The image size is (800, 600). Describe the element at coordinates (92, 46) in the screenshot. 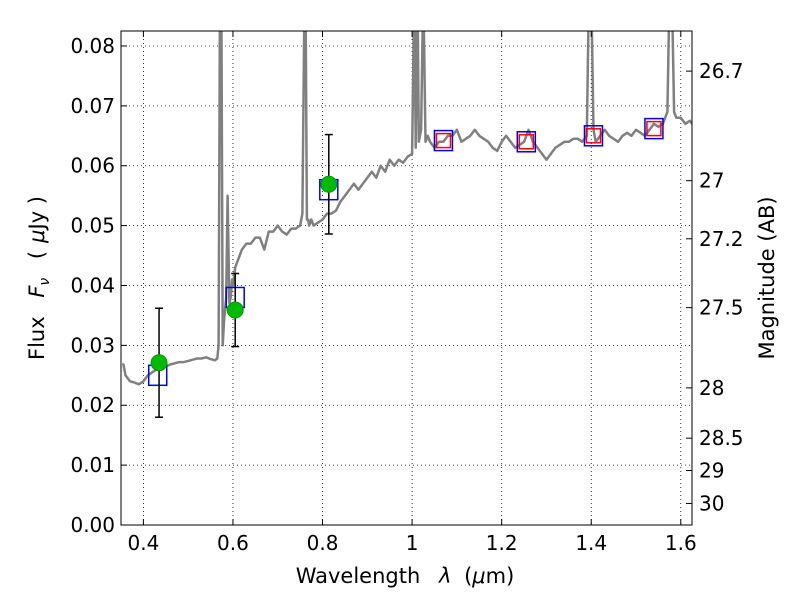

I see `y-tick-label: 0.08` at that location.